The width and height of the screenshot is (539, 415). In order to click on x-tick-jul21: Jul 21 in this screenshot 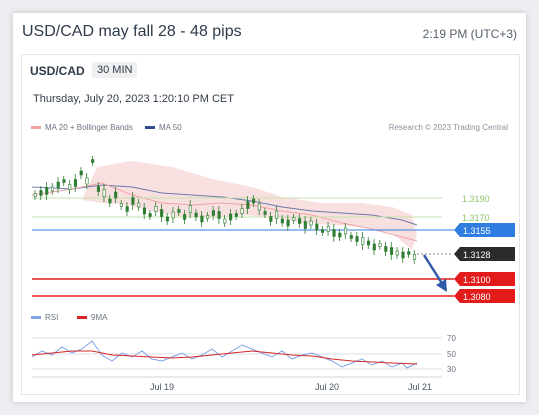, I will do `click(420, 387)`.